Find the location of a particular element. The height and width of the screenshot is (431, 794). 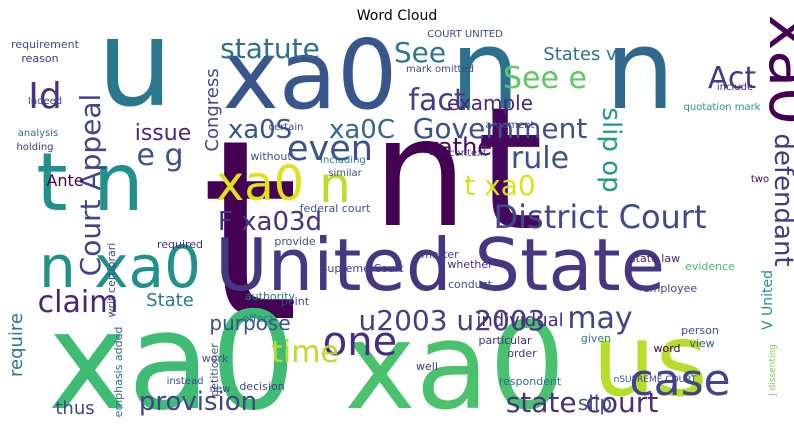

word: quotation mark is located at coordinates (722, 107).